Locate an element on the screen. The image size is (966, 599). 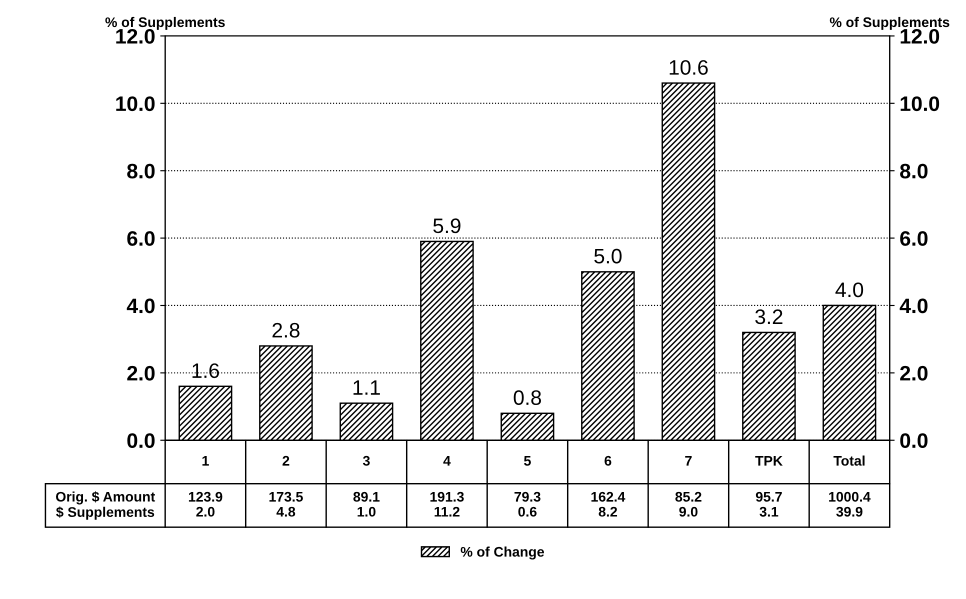
data-label: 1.1 is located at coordinates (367, 387).